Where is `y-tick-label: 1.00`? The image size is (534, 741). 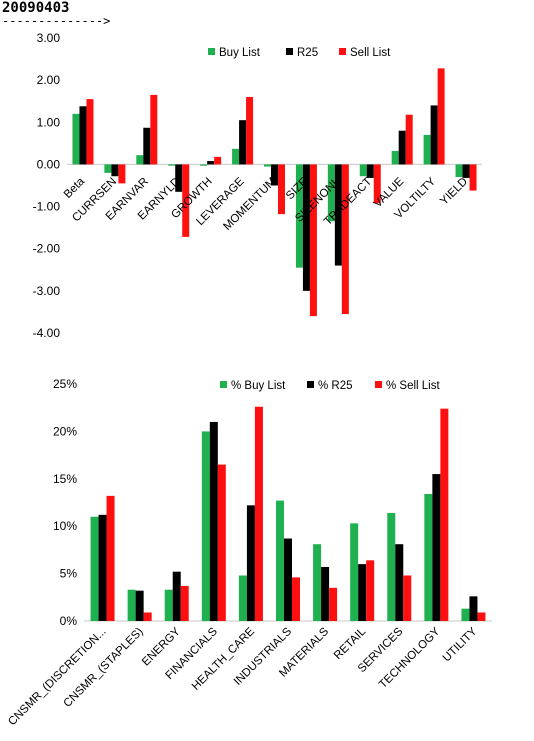 y-tick-label: 1.00 is located at coordinates (49, 122).